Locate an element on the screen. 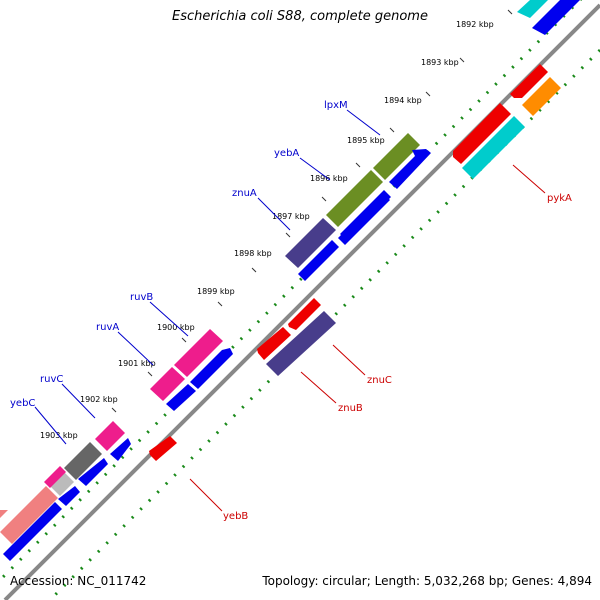 This screenshot has width=600, height=600. gene-label-pykA: pykA is located at coordinates (559, 198).